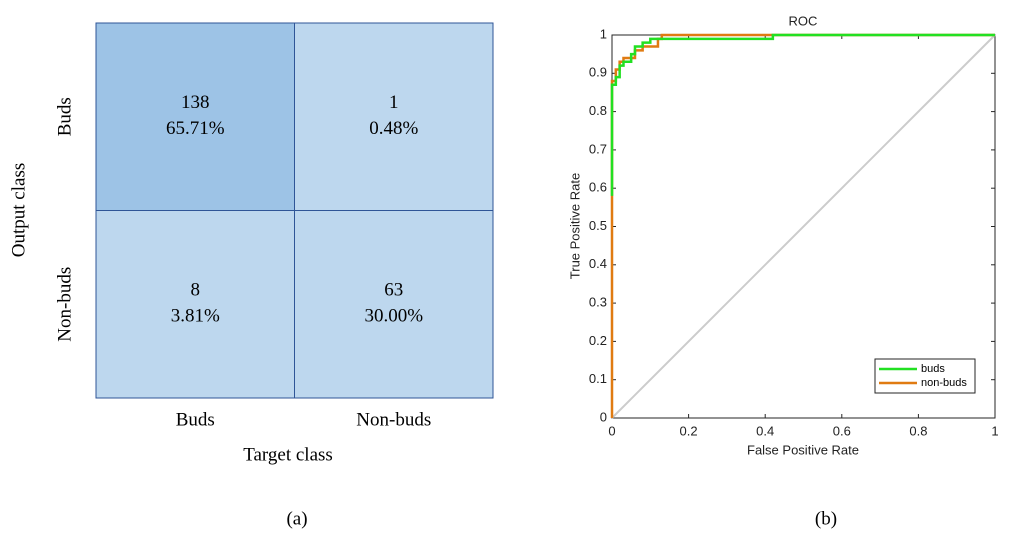 The image size is (1028, 547). I want to click on y-axis-label: True Positive Rate, so click(574, 226).